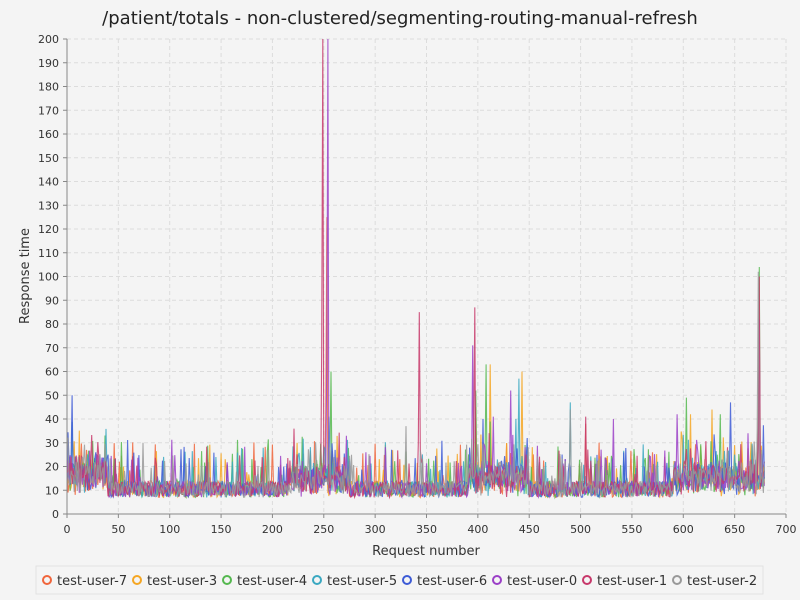 This screenshot has height=600, width=800. What do you see at coordinates (48, 39) in the screenshot?
I see `y-tick-label: 200` at bounding box center [48, 39].